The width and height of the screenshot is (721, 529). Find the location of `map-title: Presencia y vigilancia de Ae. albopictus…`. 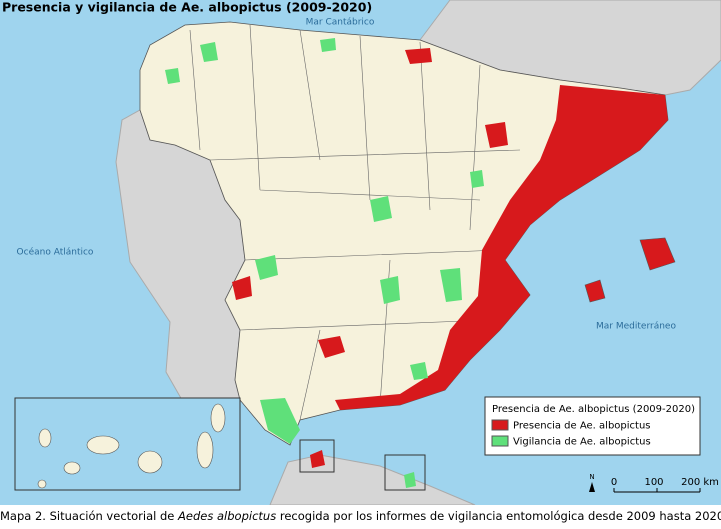

map-title: Presencia y vigilancia de Ae. albopictus… is located at coordinates (187, 7).